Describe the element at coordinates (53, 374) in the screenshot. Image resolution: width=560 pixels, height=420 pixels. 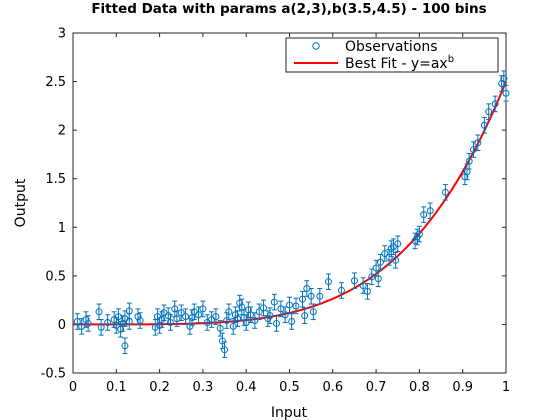
I see `y-tick-label: -0.5` at that location.